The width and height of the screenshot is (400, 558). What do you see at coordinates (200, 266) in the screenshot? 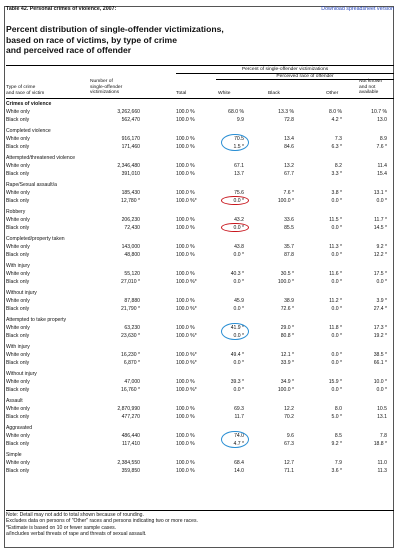
I see `group-heading-row: With injury` at bounding box center [200, 266].